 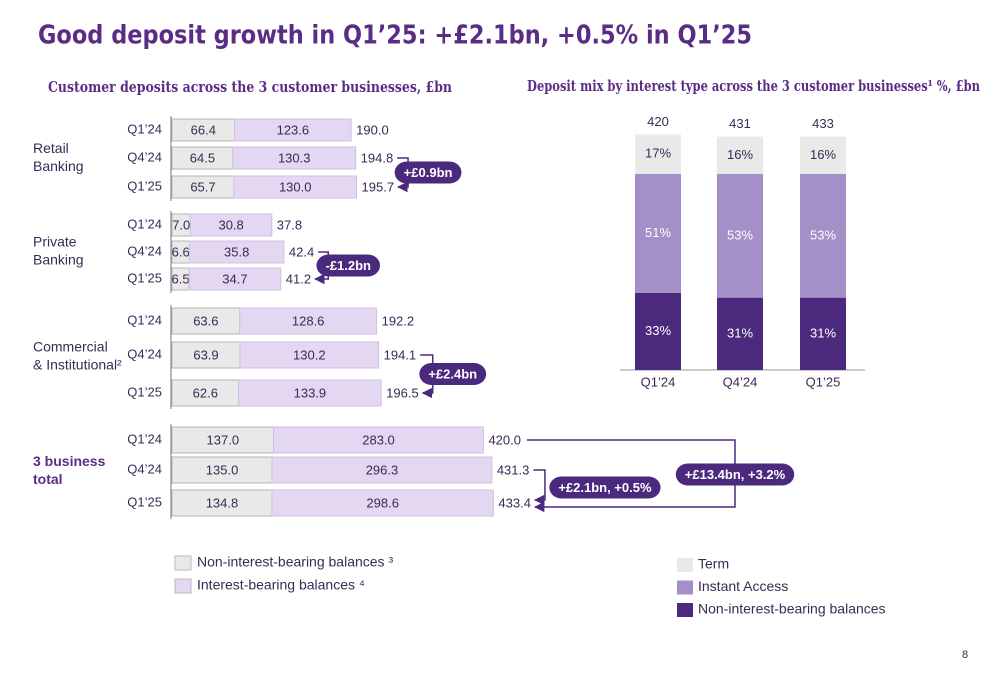 I want to click on total-label: 431, so click(x=740, y=123).